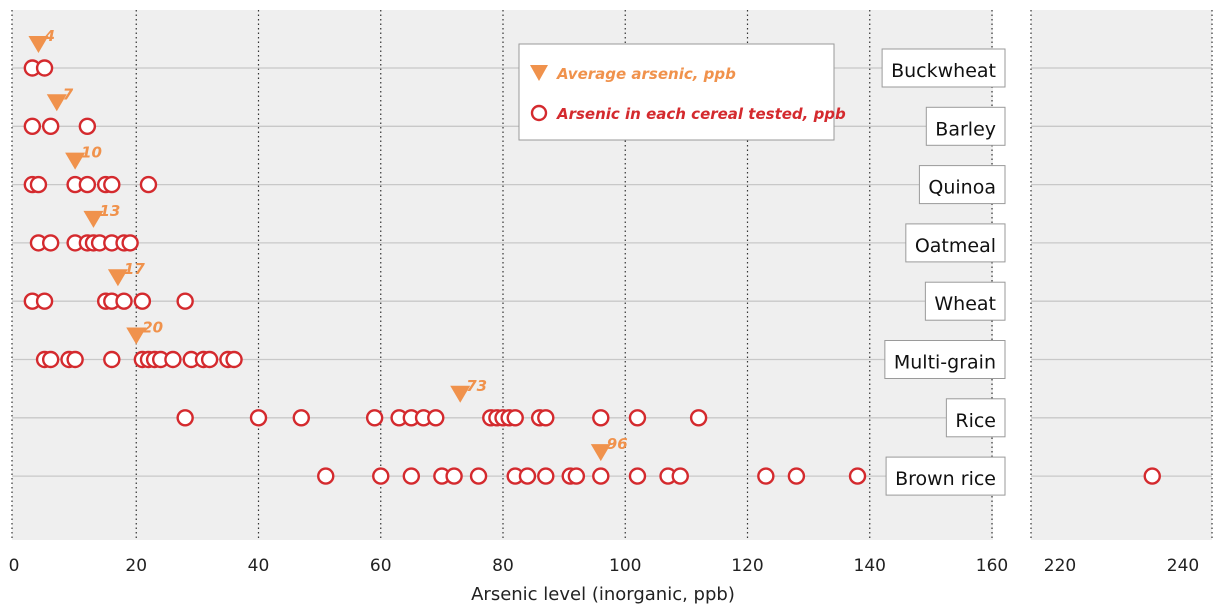 This screenshot has width=1222, height=611. I want to click on plot-panel-right, so click(1121, 275).